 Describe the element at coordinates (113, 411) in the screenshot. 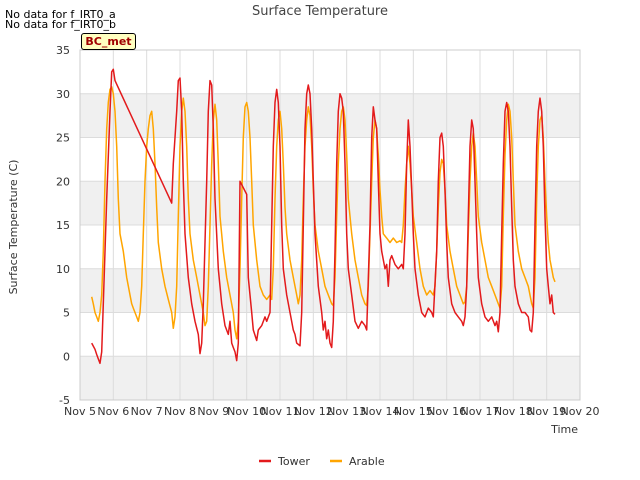

I see `x-tick-label: Nov 6` at that location.